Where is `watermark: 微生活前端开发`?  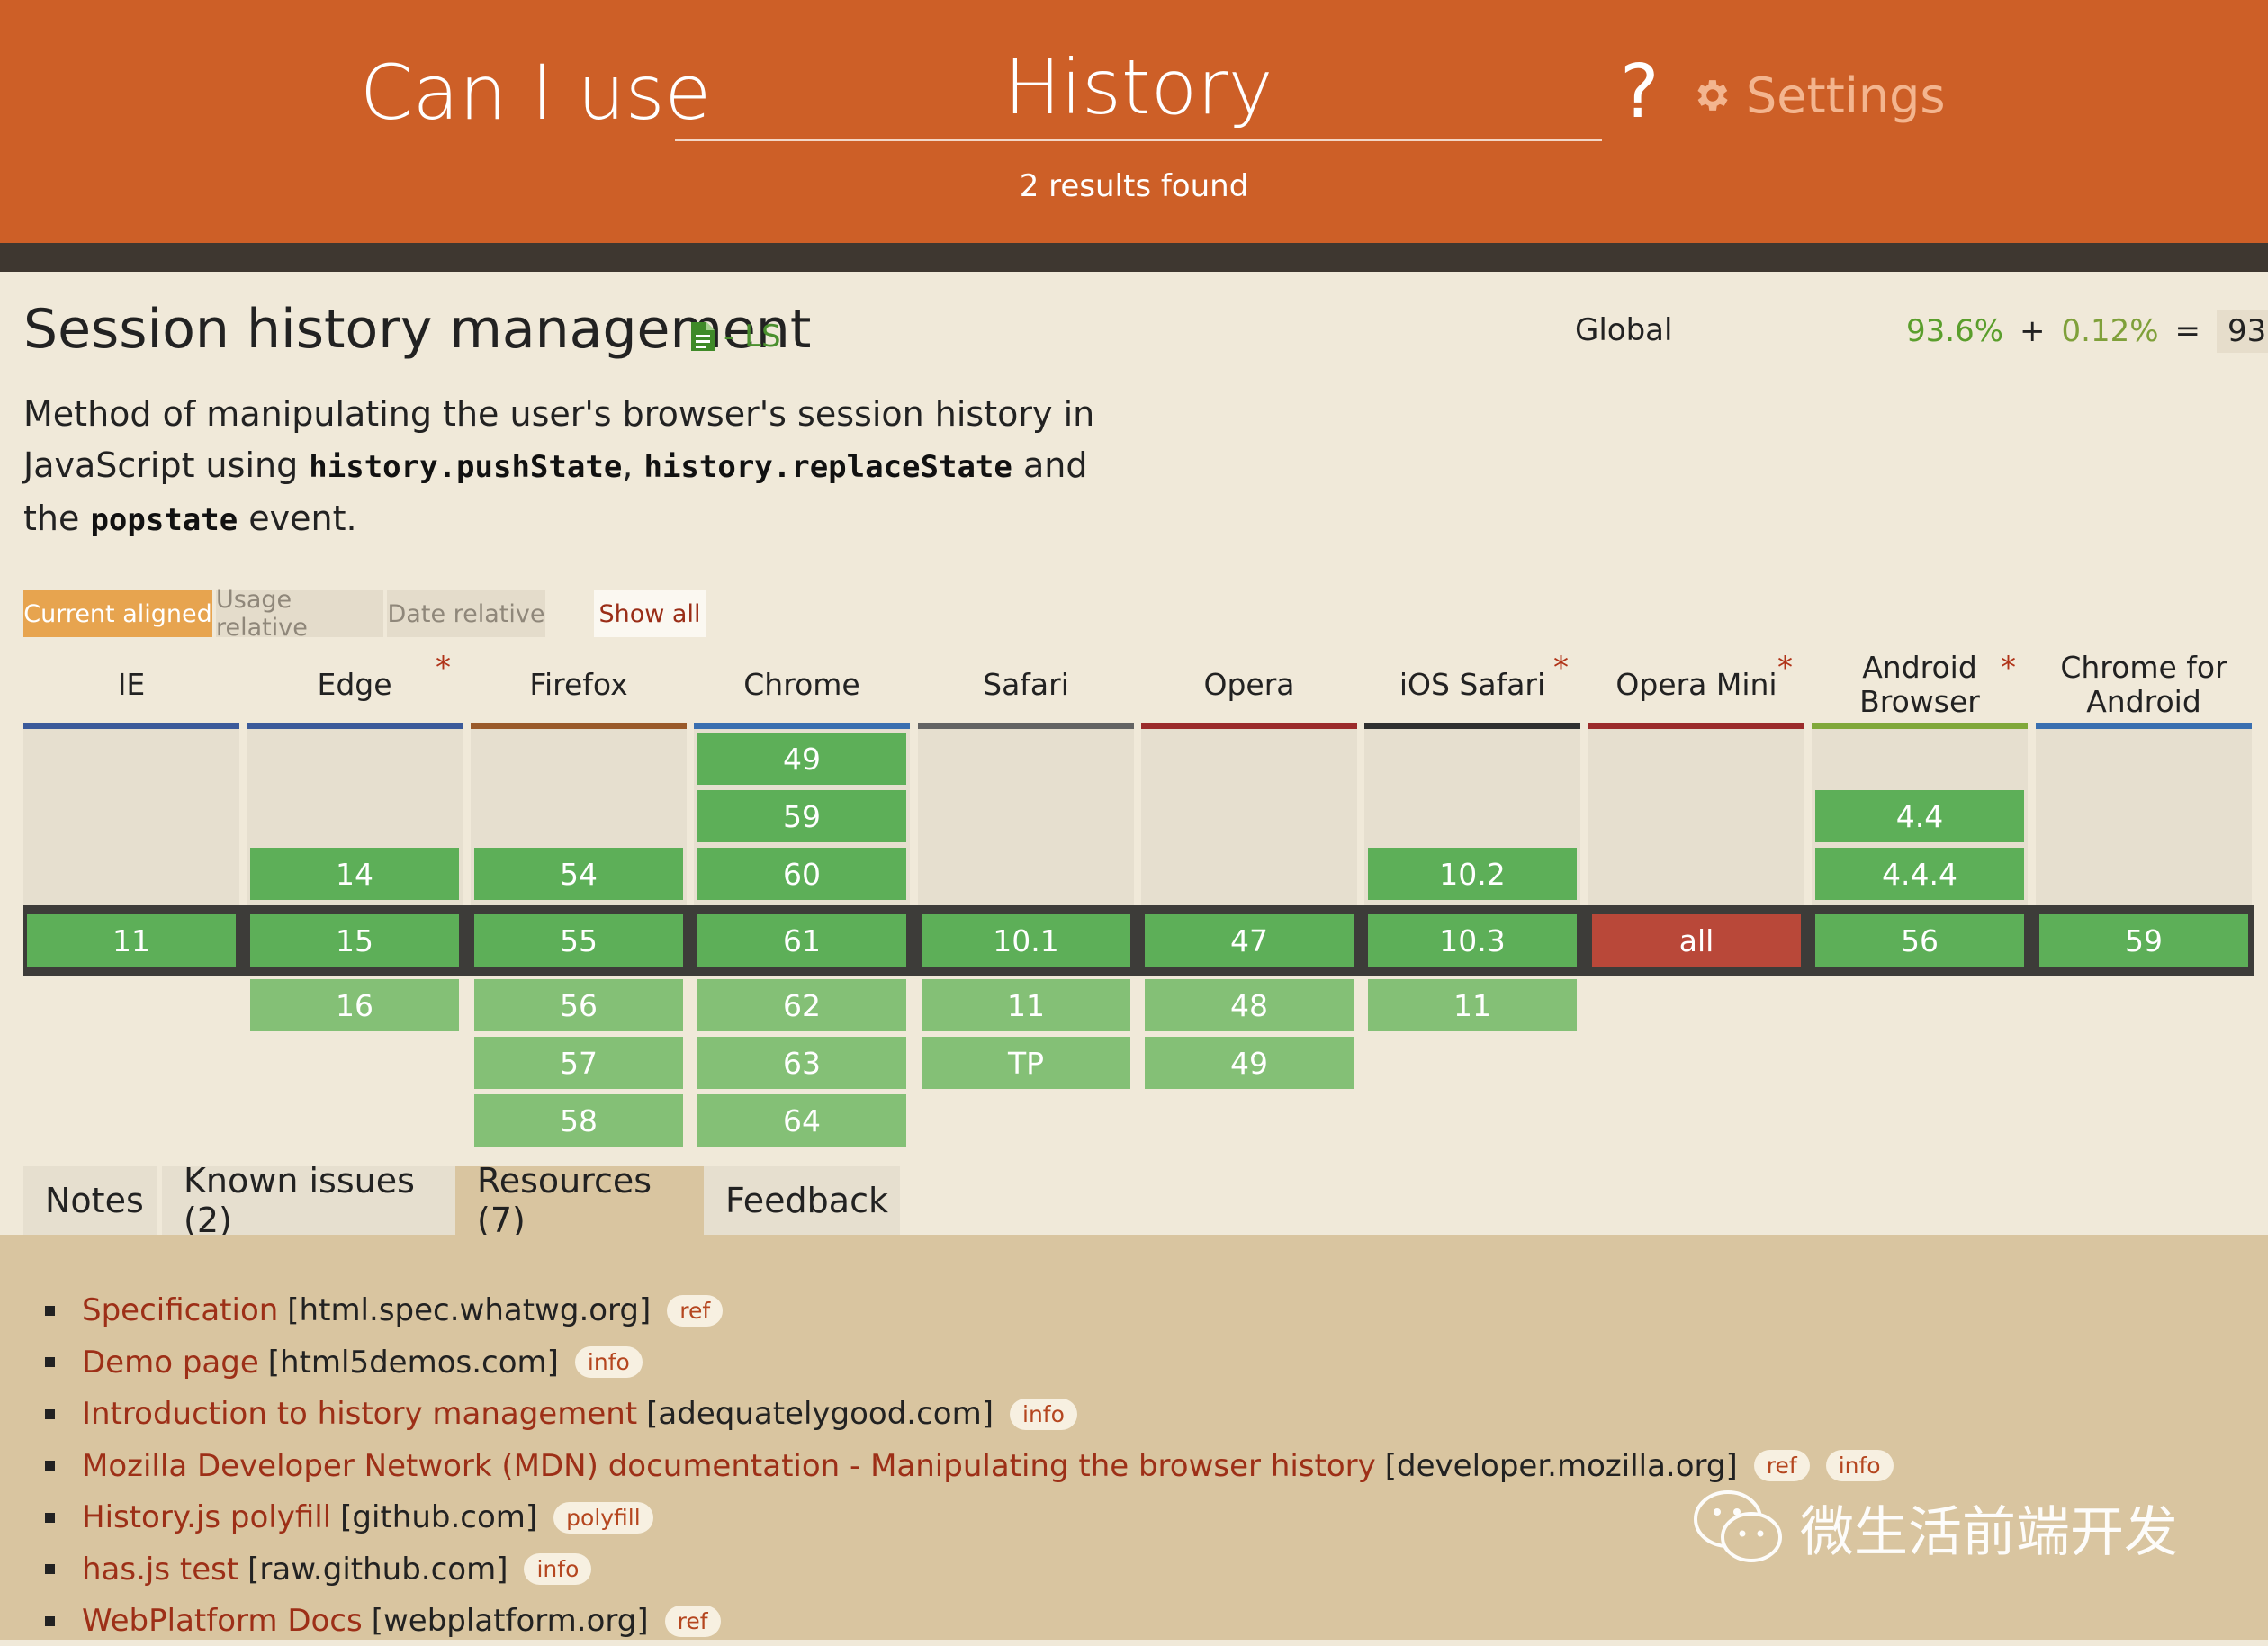 watermark: 微生活前端开发 is located at coordinates (1935, 1528).